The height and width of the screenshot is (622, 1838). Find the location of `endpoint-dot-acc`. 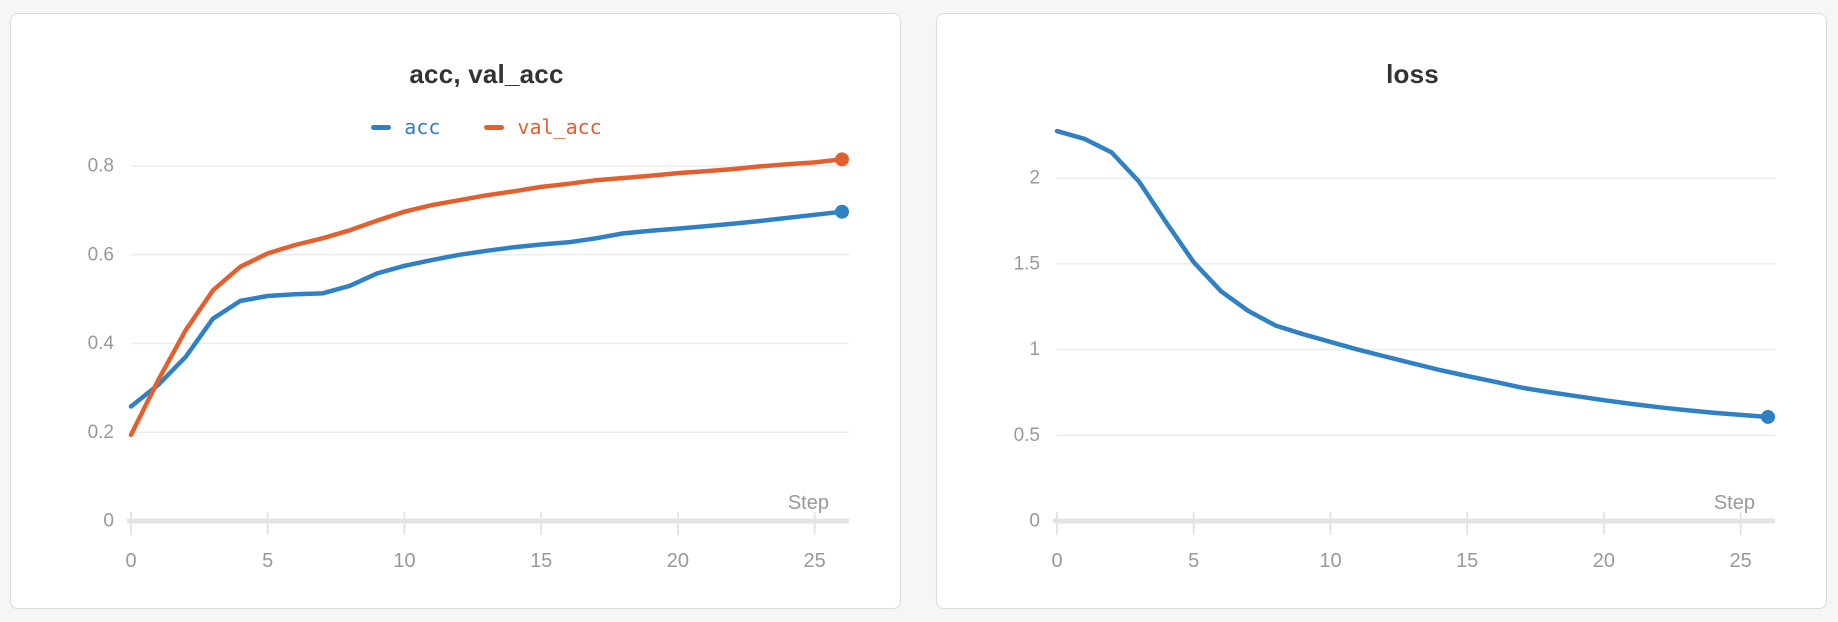

endpoint-dot-acc is located at coordinates (842, 211).